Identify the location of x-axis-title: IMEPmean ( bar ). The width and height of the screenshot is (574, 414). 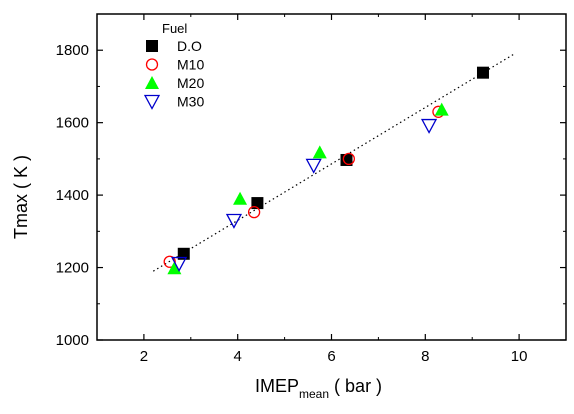
(318, 388).